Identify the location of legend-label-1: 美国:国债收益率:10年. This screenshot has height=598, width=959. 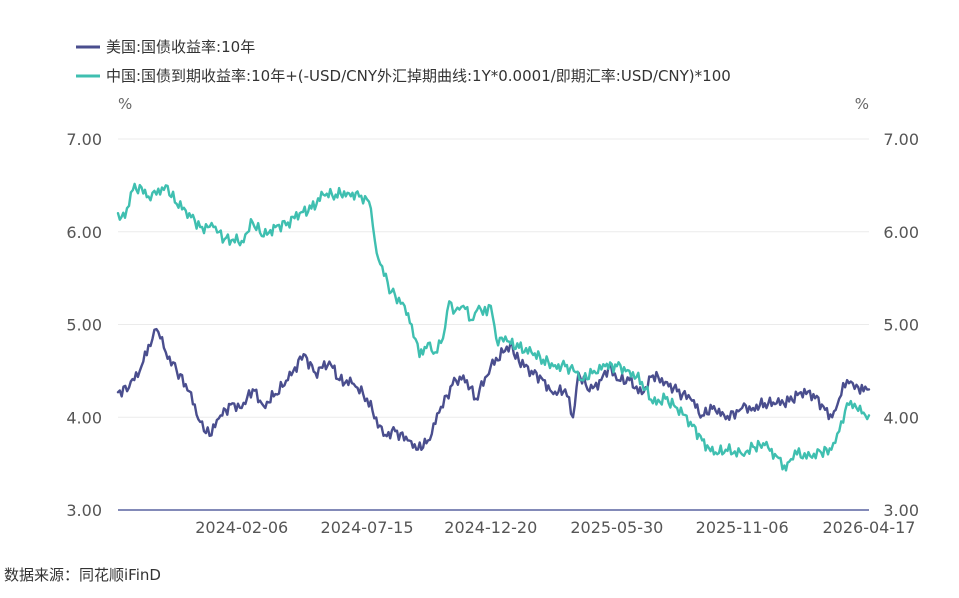
(180, 47).